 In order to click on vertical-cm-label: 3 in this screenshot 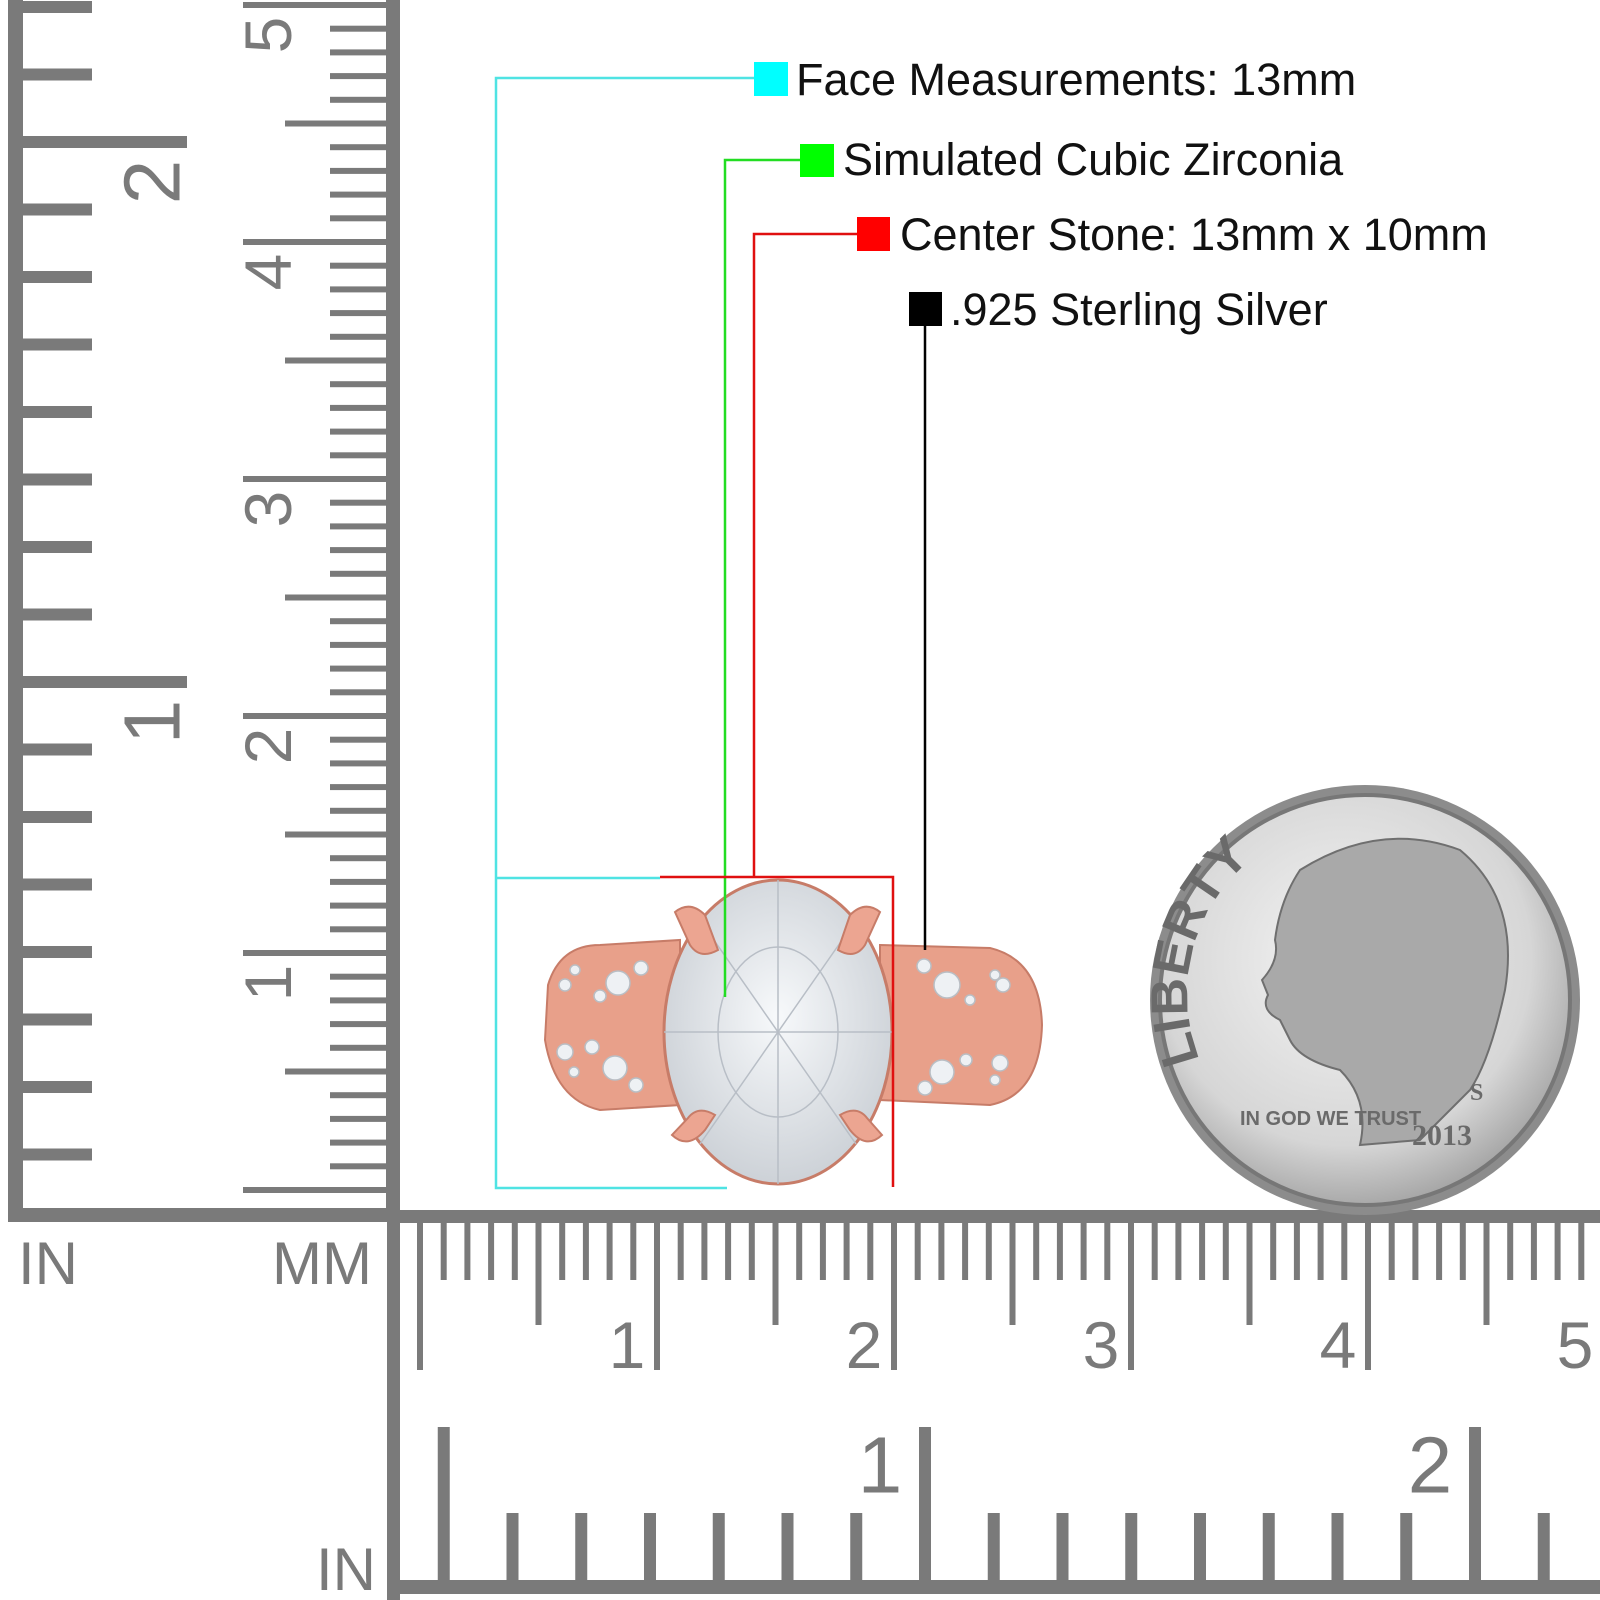, I will do `click(268, 509)`.